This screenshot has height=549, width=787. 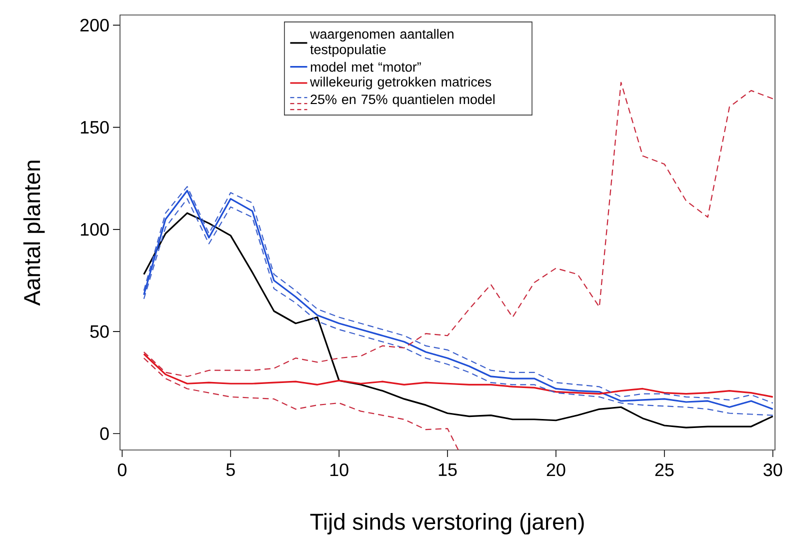 I want to click on x-tick-label: 30, so click(x=773, y=470).